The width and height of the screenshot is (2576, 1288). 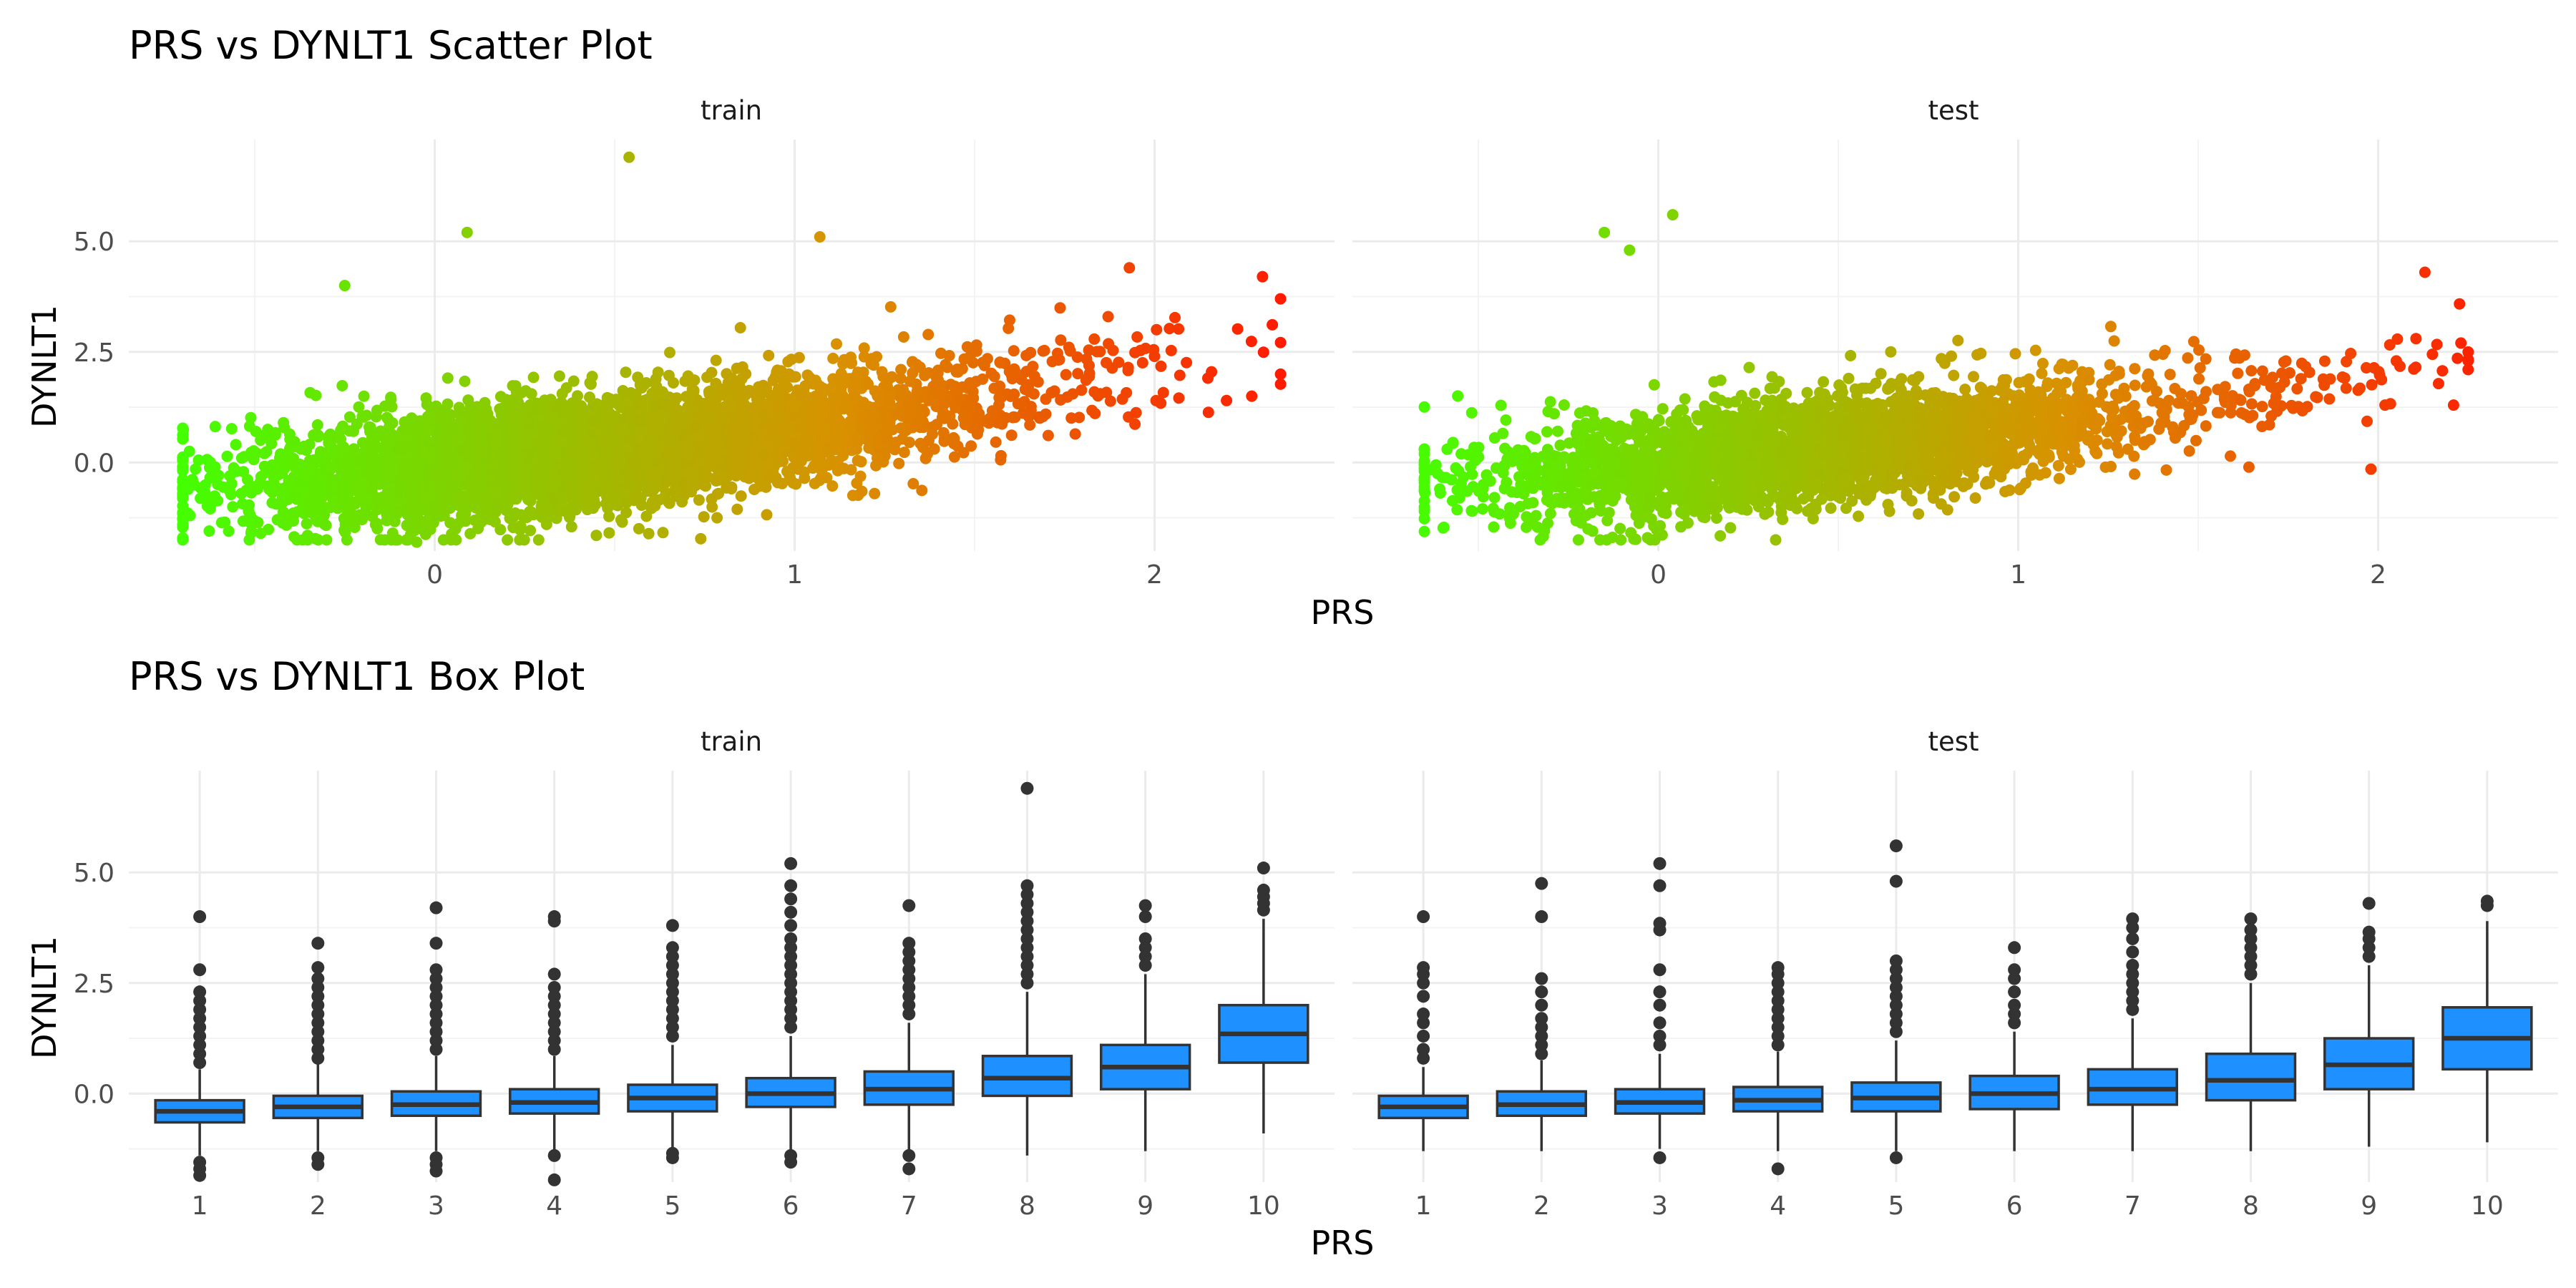 I want to click on scatter-facet-label-test: test, so click(x=1953, y=110).